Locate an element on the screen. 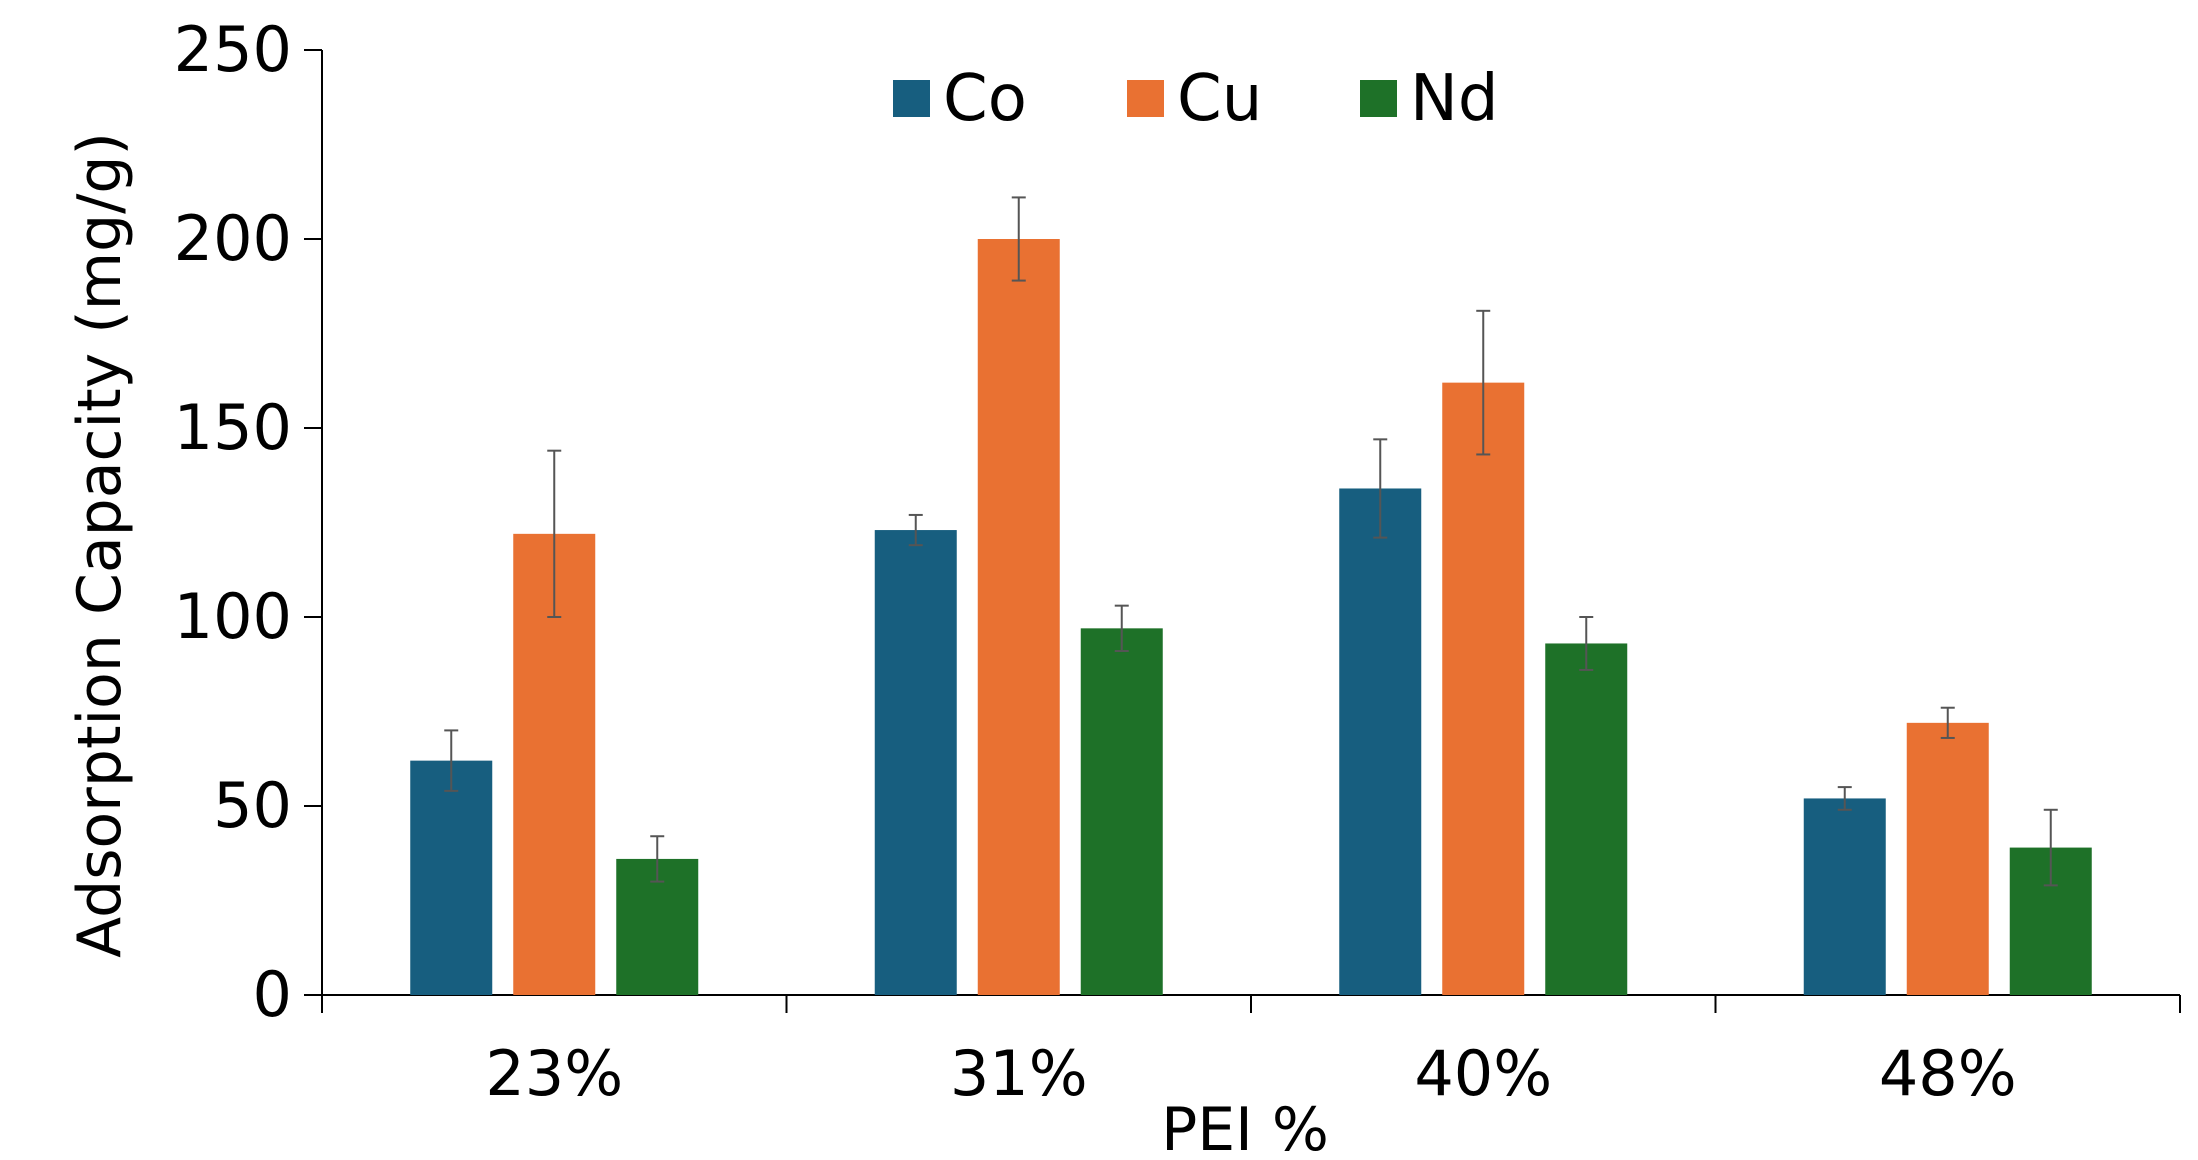  y-tick-label: 0 is located at coordinates (272, 994).